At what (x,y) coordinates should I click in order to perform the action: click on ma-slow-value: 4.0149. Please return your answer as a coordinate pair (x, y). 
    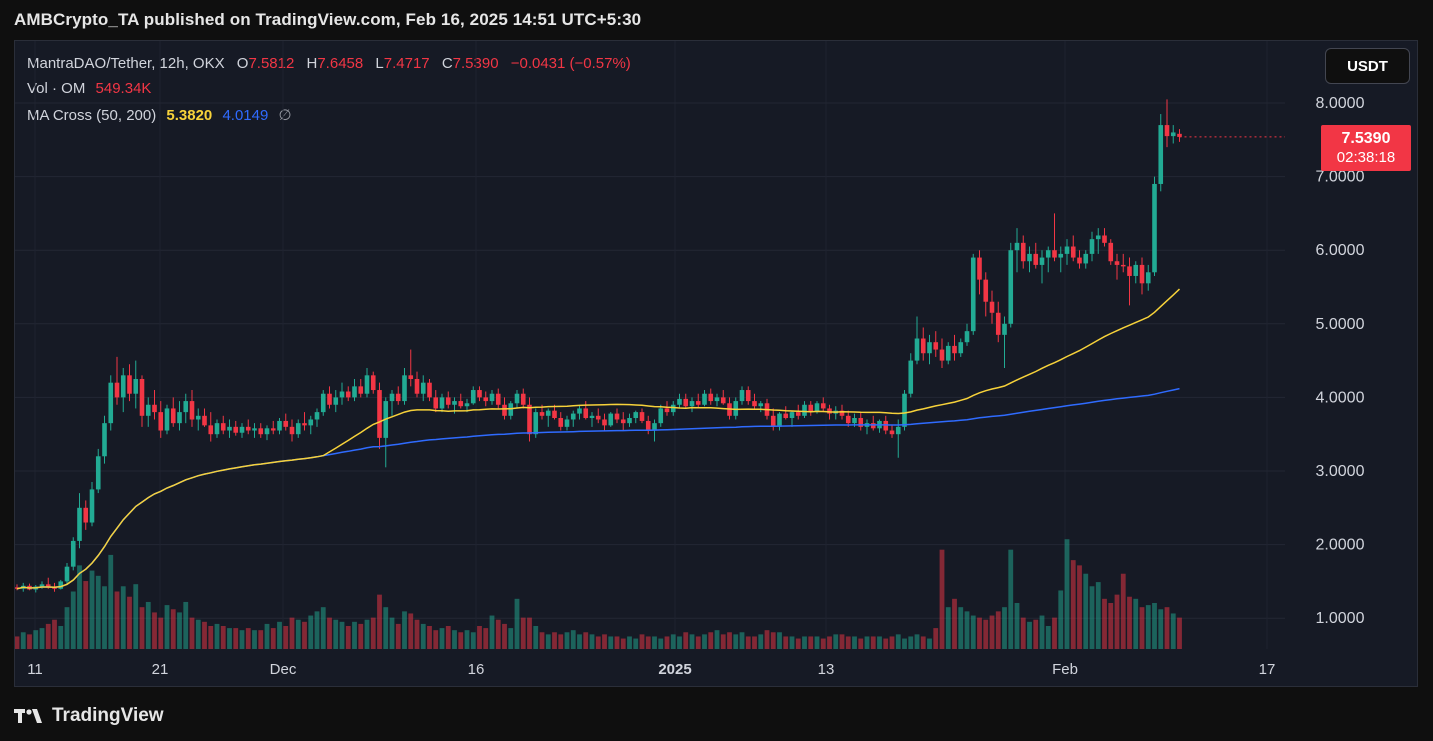
    Looking at the image, I should click on (245, 115).